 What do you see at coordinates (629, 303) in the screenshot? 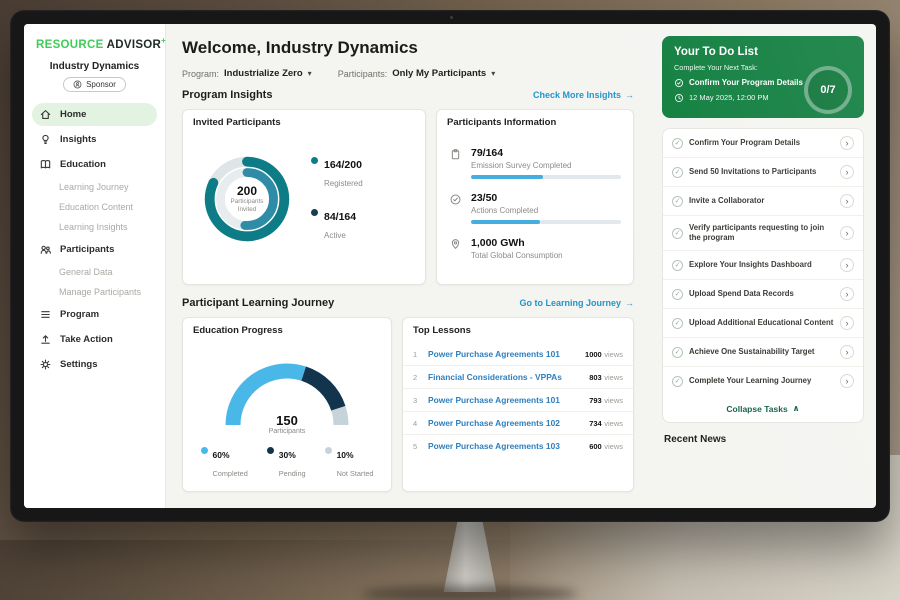
I see `arrow-right-icon: →` at bounding box center [629, 303].